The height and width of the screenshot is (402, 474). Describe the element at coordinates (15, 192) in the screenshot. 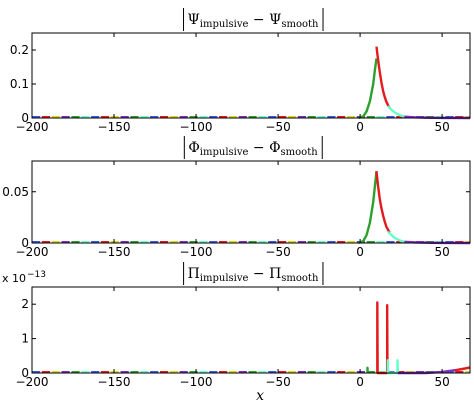

I see `y-tick-label: 0.05` at that location.